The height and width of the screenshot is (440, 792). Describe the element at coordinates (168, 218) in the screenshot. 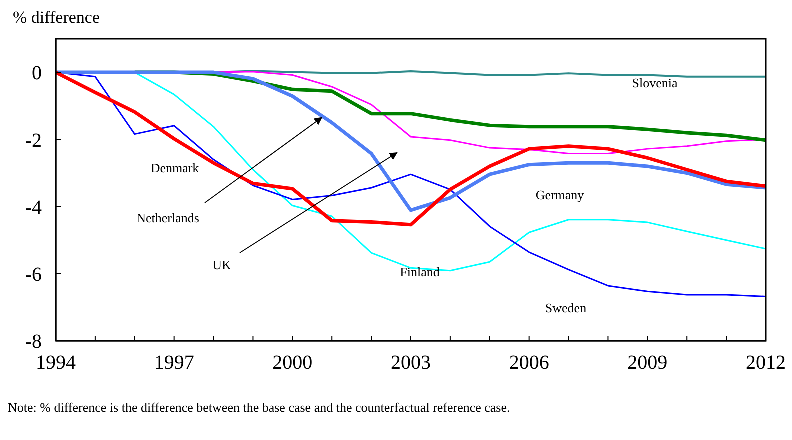

I see `annotation: Netherlands` at that location.